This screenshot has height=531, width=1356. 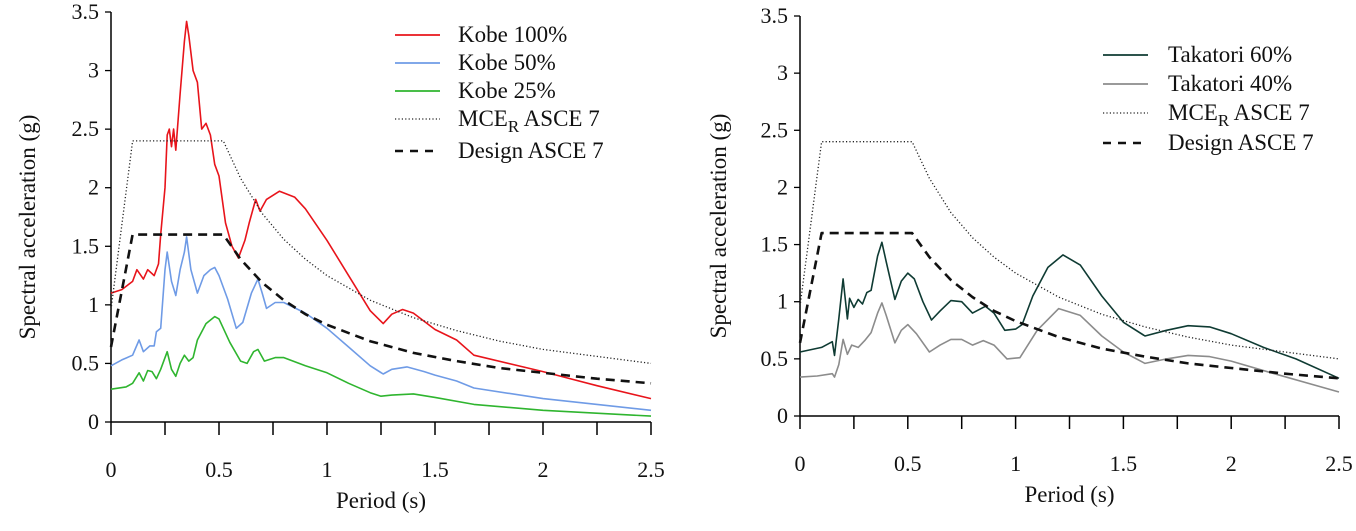 What do you see at coordinates (1230, 83) in the screenshot?
I see `legend-label: Takatori 40%` at bounding box center [1230, 83].